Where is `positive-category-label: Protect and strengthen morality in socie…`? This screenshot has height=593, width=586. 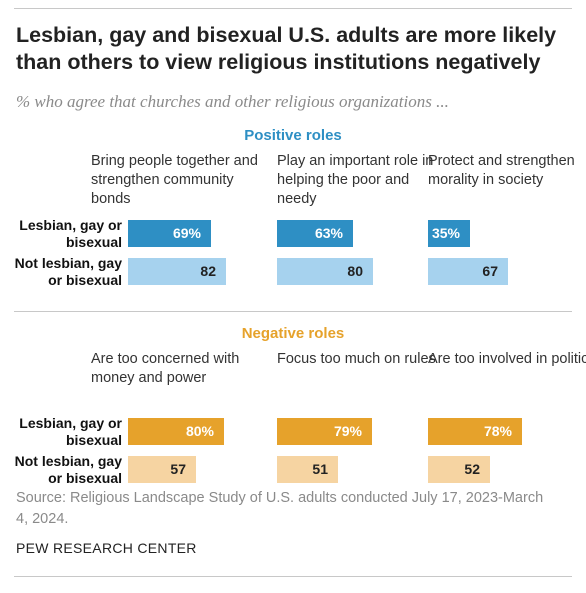 positive-category-label: Protect and strengthen morality in socie… is located at coordinates (501, 170).